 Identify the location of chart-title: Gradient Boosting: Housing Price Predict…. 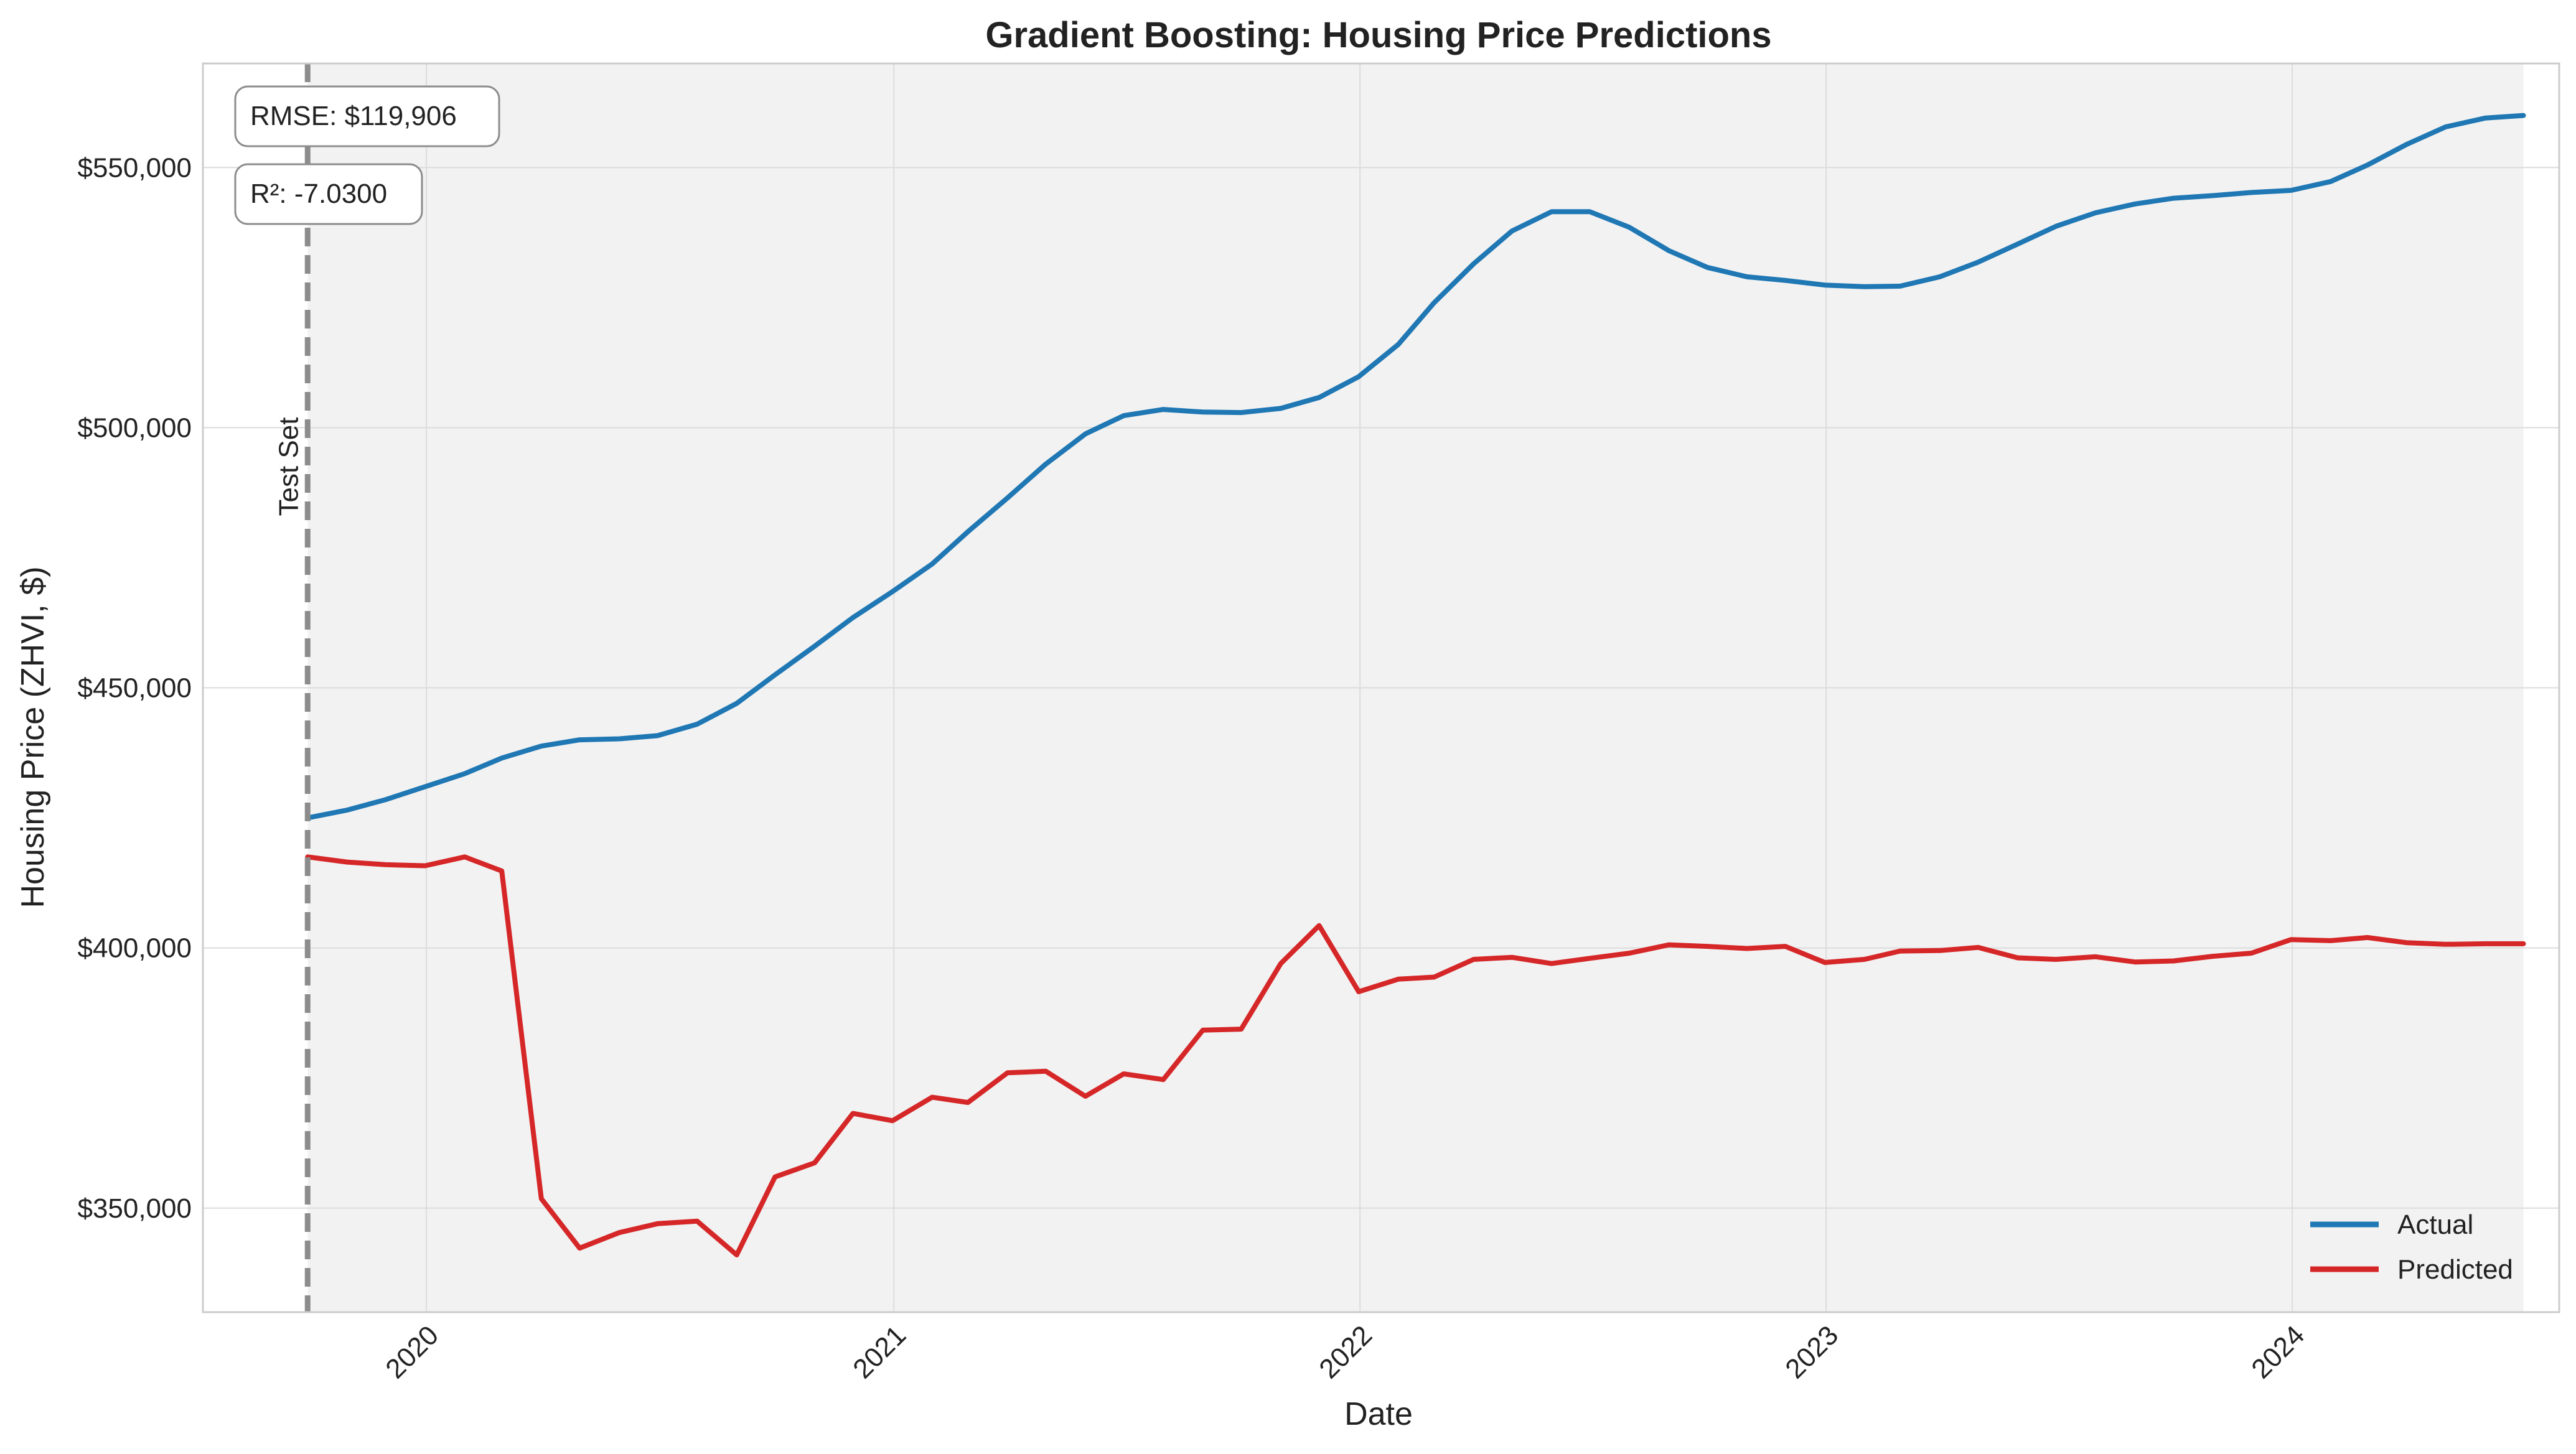
(1378, 35).